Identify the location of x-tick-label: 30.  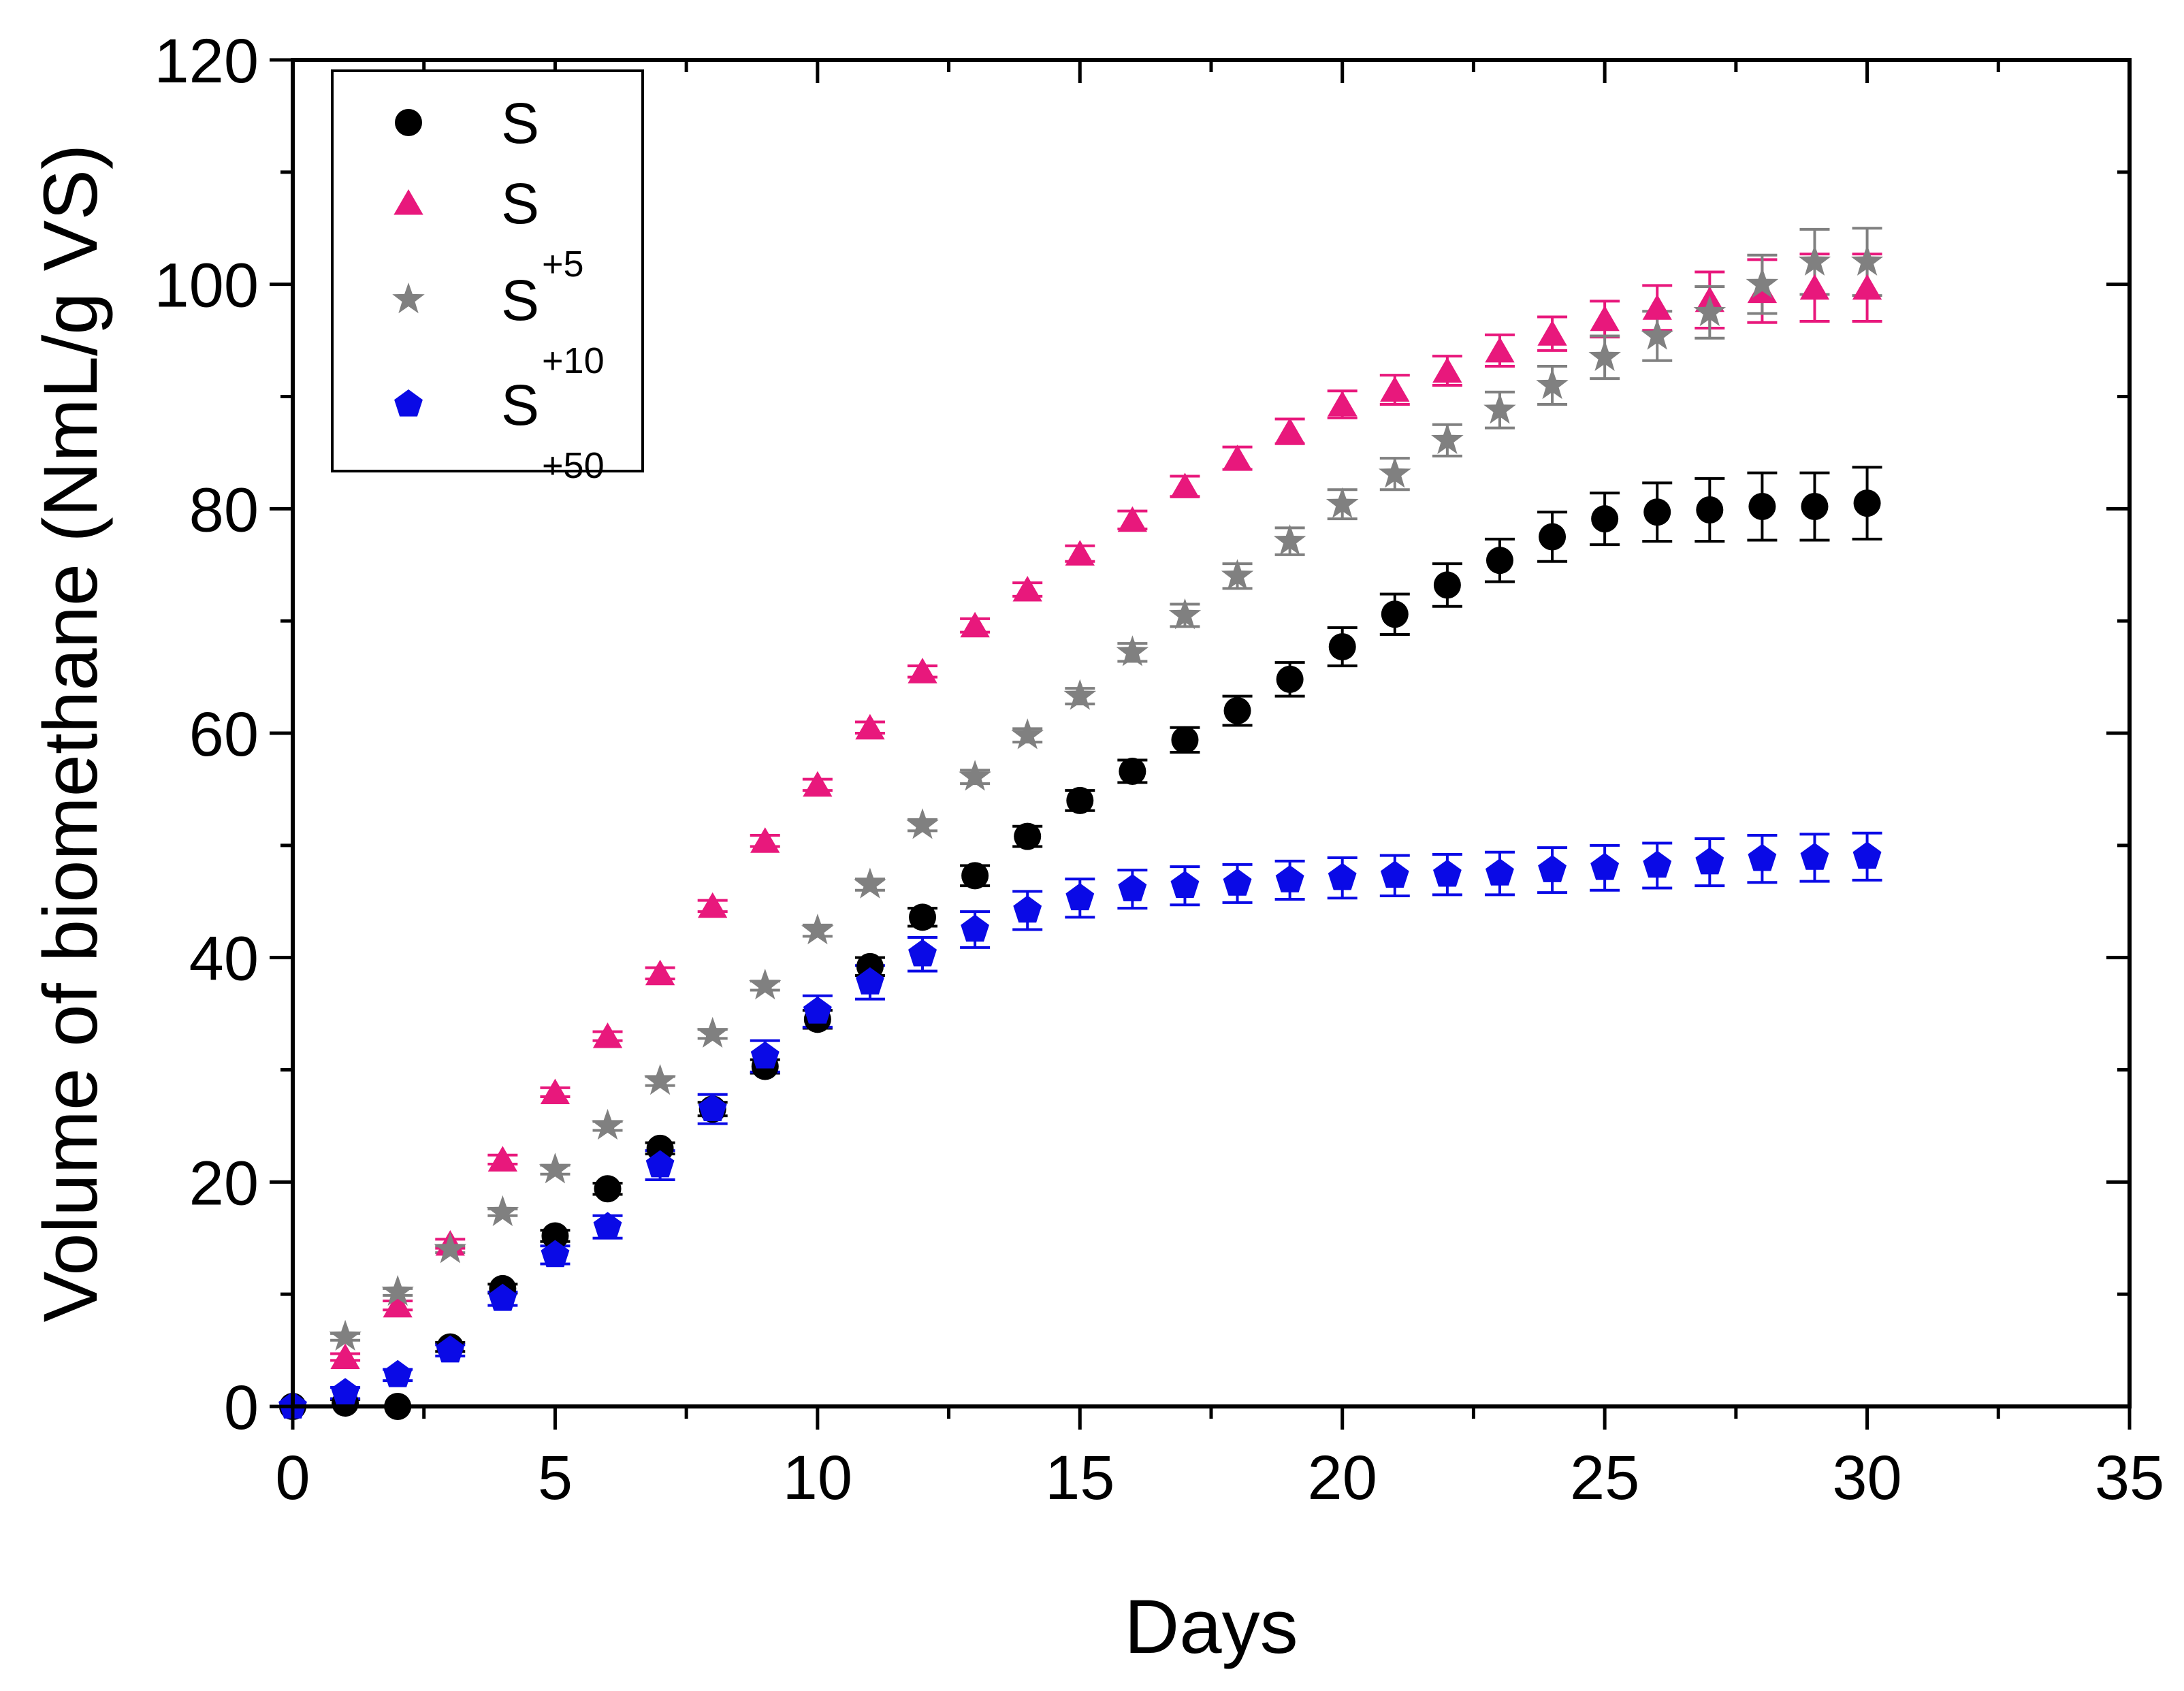
(1867, 1478).